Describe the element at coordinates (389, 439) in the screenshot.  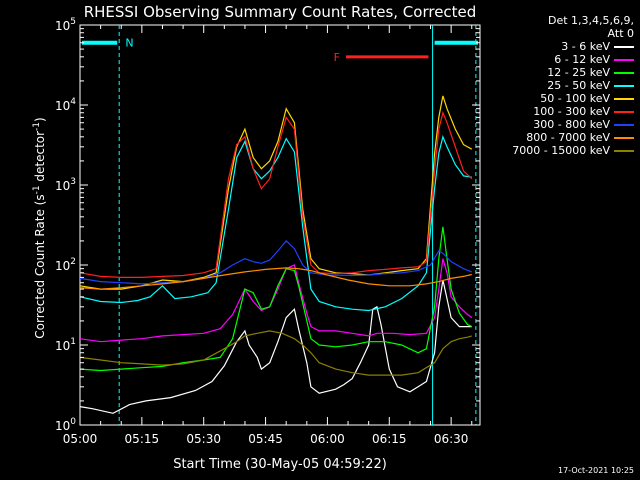
I see `x-tick-label-5: 06:15` at that location.